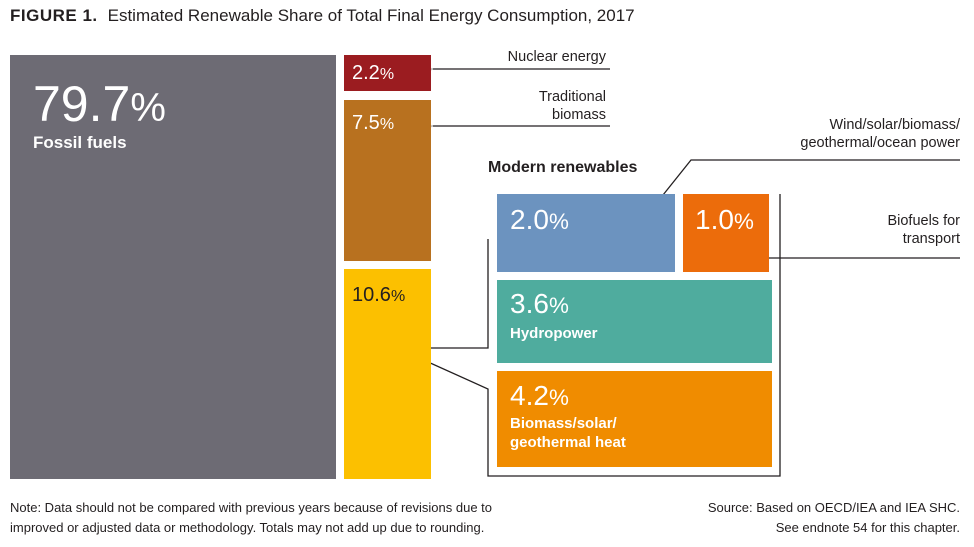 The height and width of the screenshot is (547, 974). What do you see at coordinates (373, 123) in the screenshot?
I see `traditional-biomass-value: 7.5%` at bounding box center [373, 123].